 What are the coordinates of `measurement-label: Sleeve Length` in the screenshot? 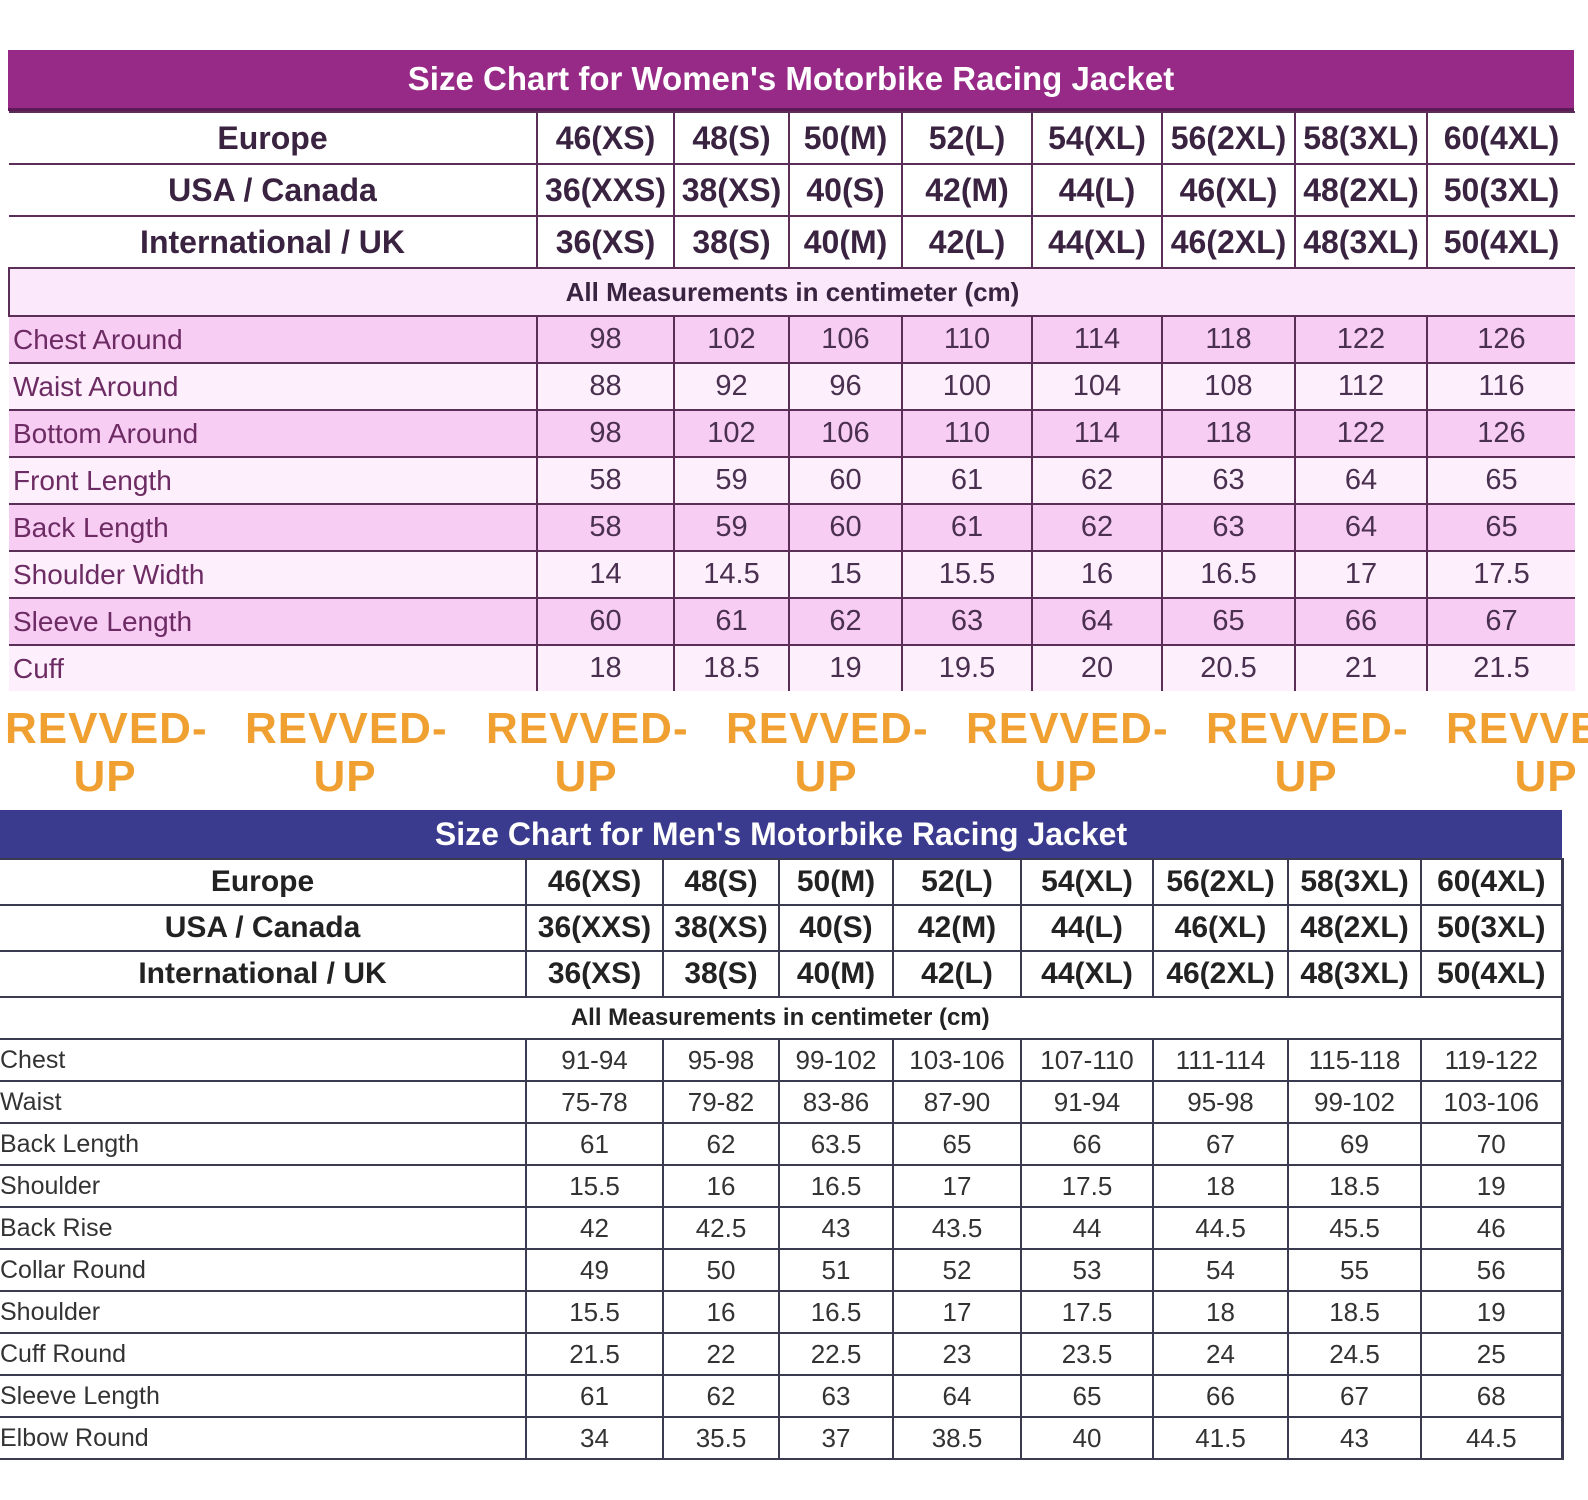 It's located at (263, 1396).